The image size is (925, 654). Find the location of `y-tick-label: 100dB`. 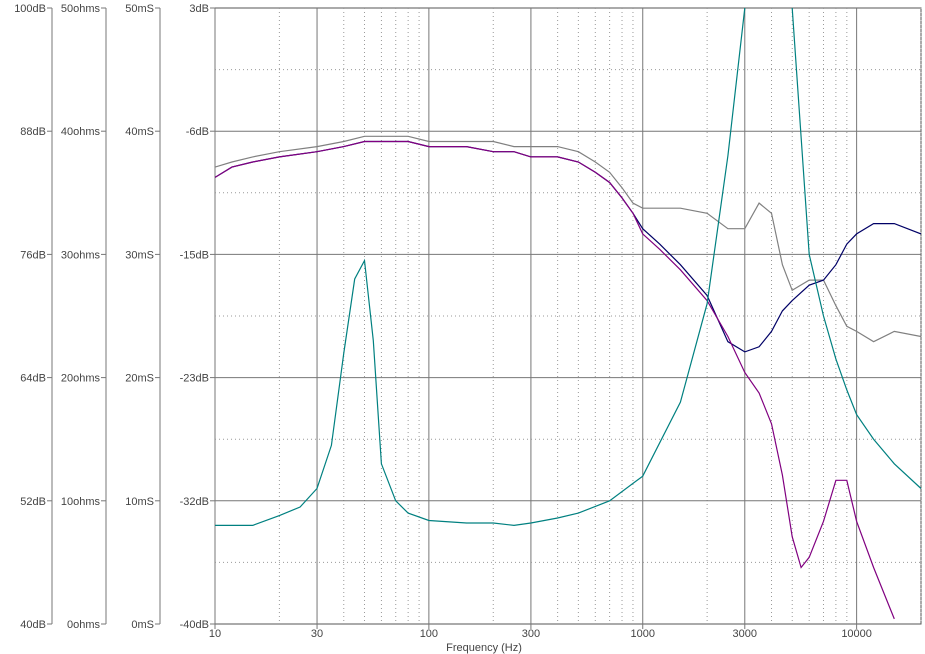

y-tick-label: 100dB is located at coordinates (30, 9).